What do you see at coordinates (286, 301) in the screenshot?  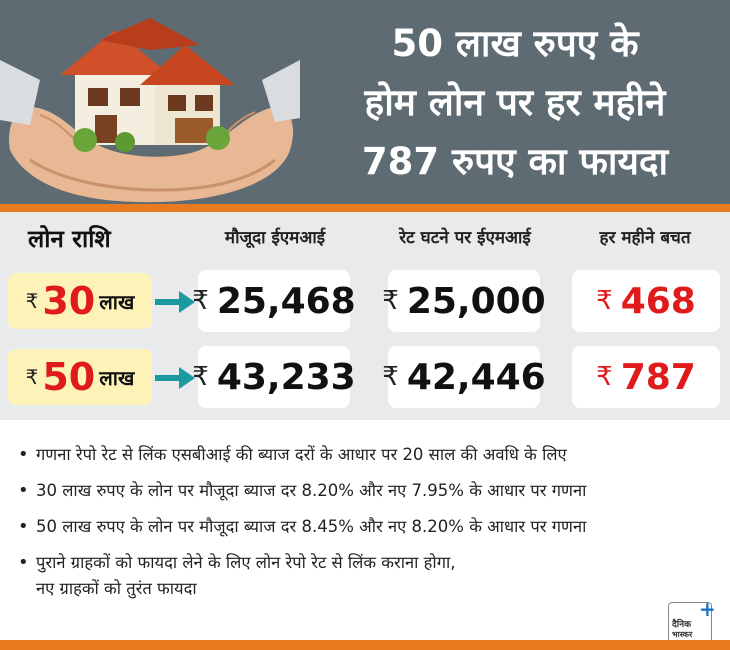 I see `current-emi-value: 25,468` at bounding box center [286, 301].